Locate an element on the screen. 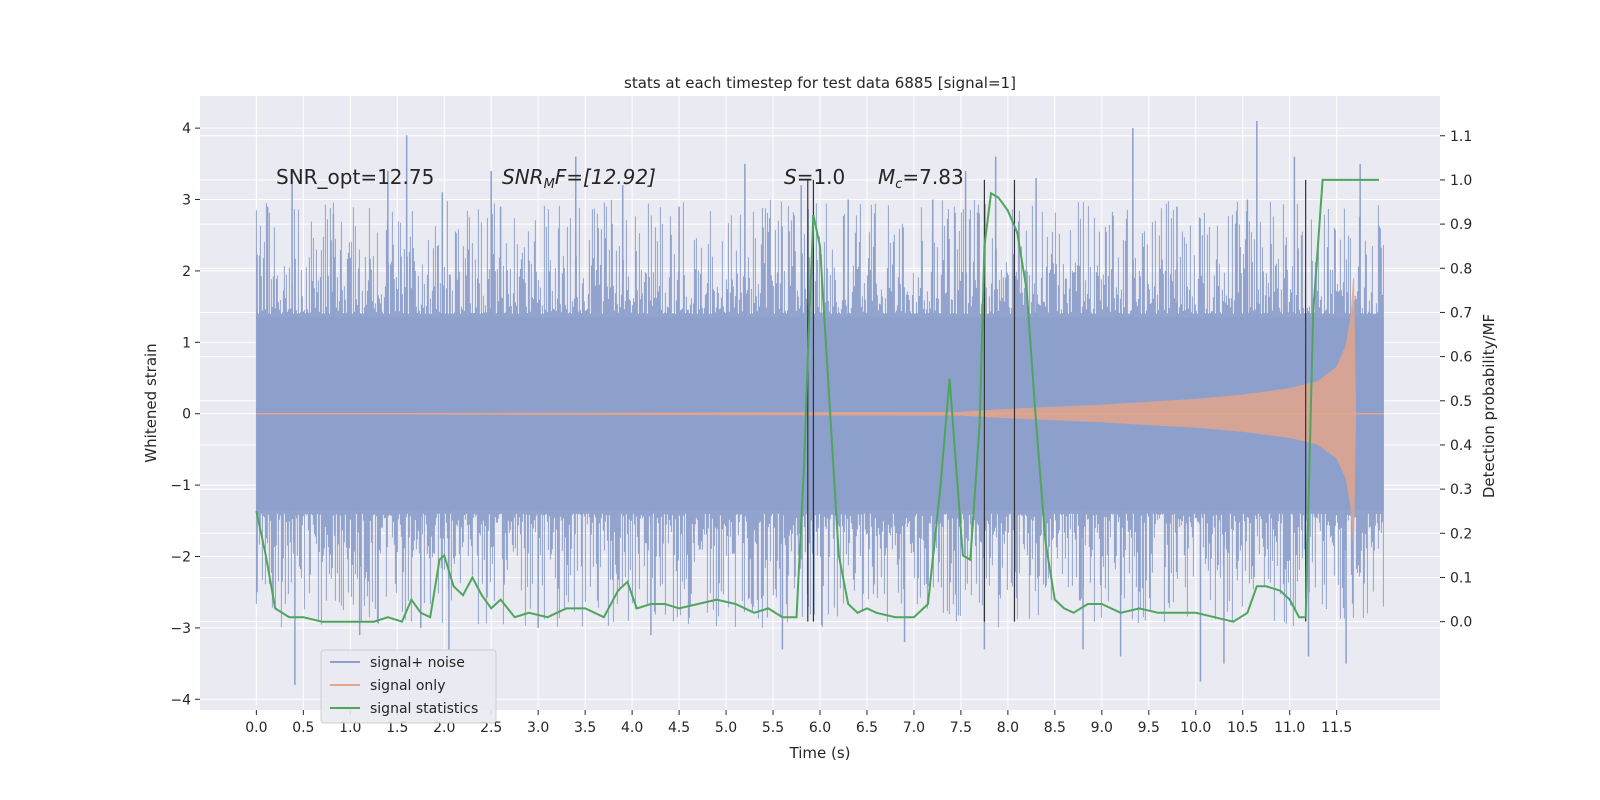  y-tick-label-2: 2 is located at coordinates (186, 272).